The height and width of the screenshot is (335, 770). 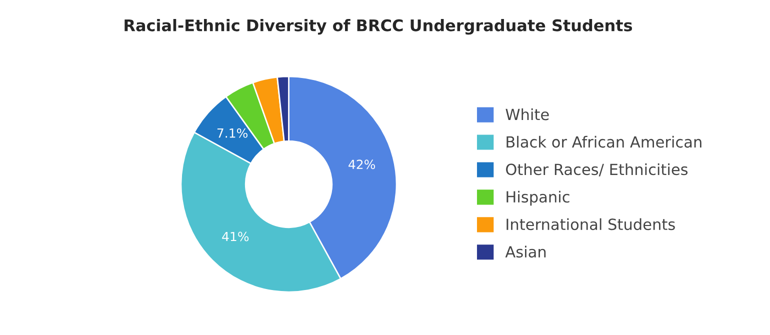 I want to click on legend-label: Hispanic, so click(x=538, y=198).